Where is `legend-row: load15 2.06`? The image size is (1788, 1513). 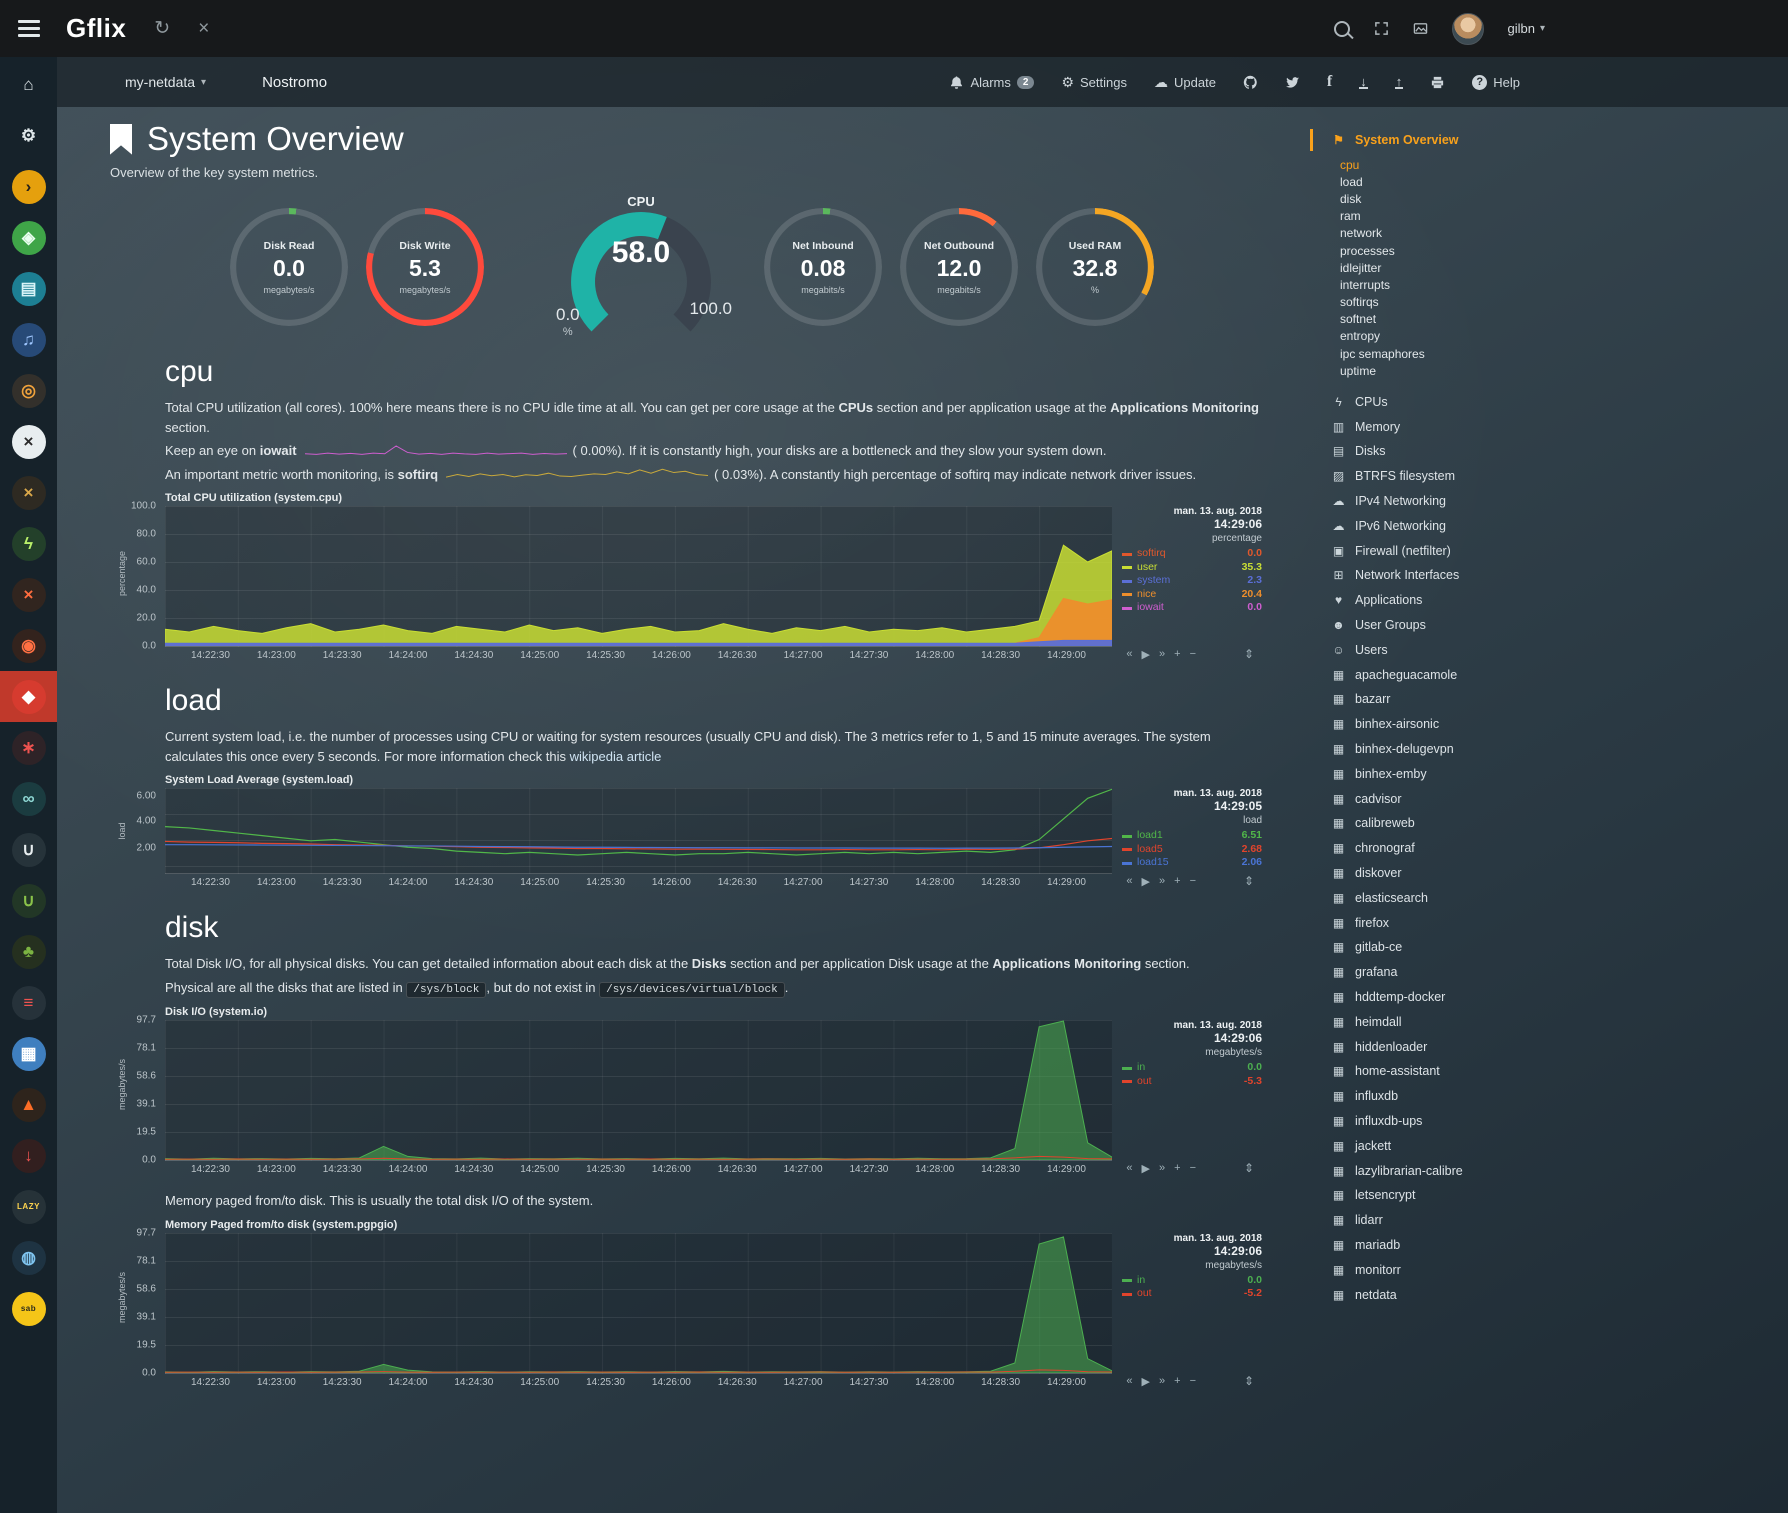 legend-row: load15 2.06 is located at coordinates (1192, 863).